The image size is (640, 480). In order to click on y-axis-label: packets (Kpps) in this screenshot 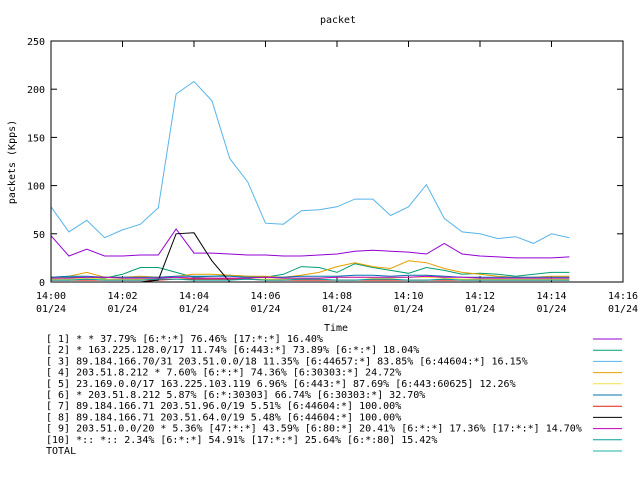, I will do `click(12, 162)`.